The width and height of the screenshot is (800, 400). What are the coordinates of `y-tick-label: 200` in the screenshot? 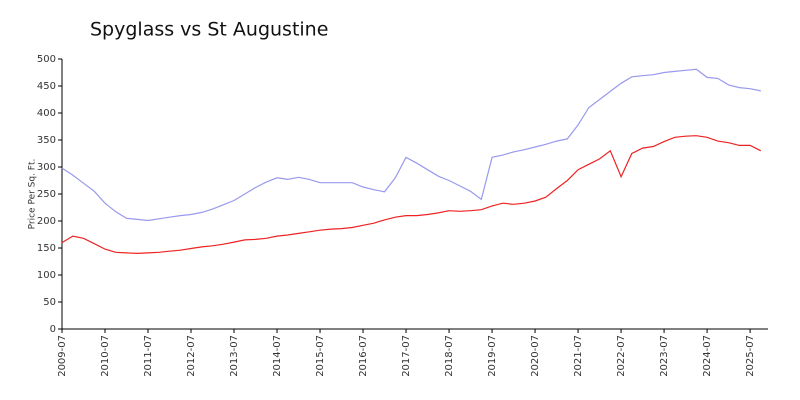 It's located at (46, 221).